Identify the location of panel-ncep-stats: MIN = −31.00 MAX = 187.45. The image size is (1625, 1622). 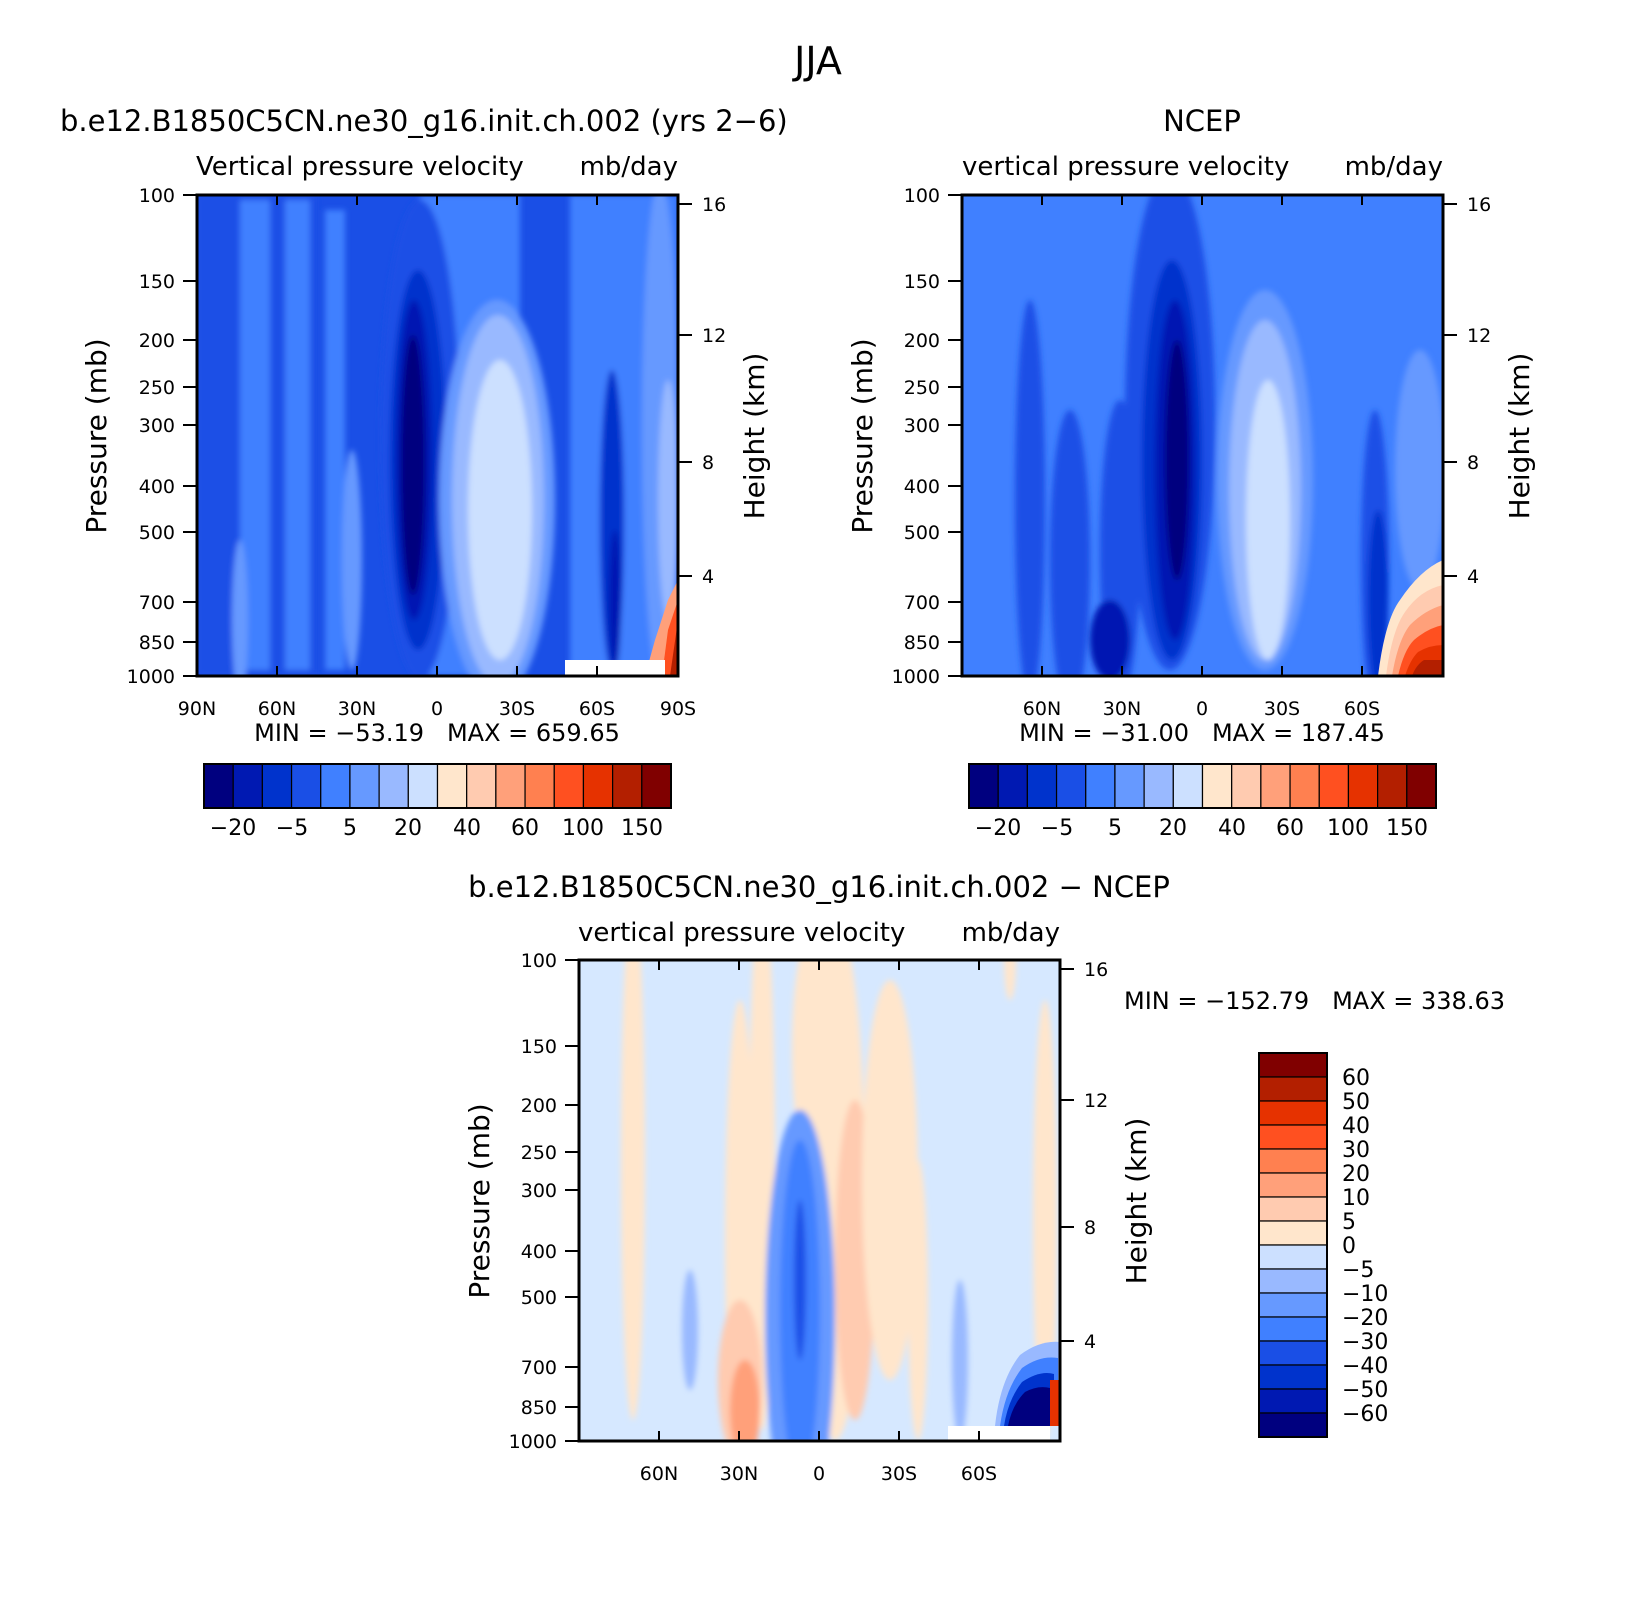
(1202, 733).